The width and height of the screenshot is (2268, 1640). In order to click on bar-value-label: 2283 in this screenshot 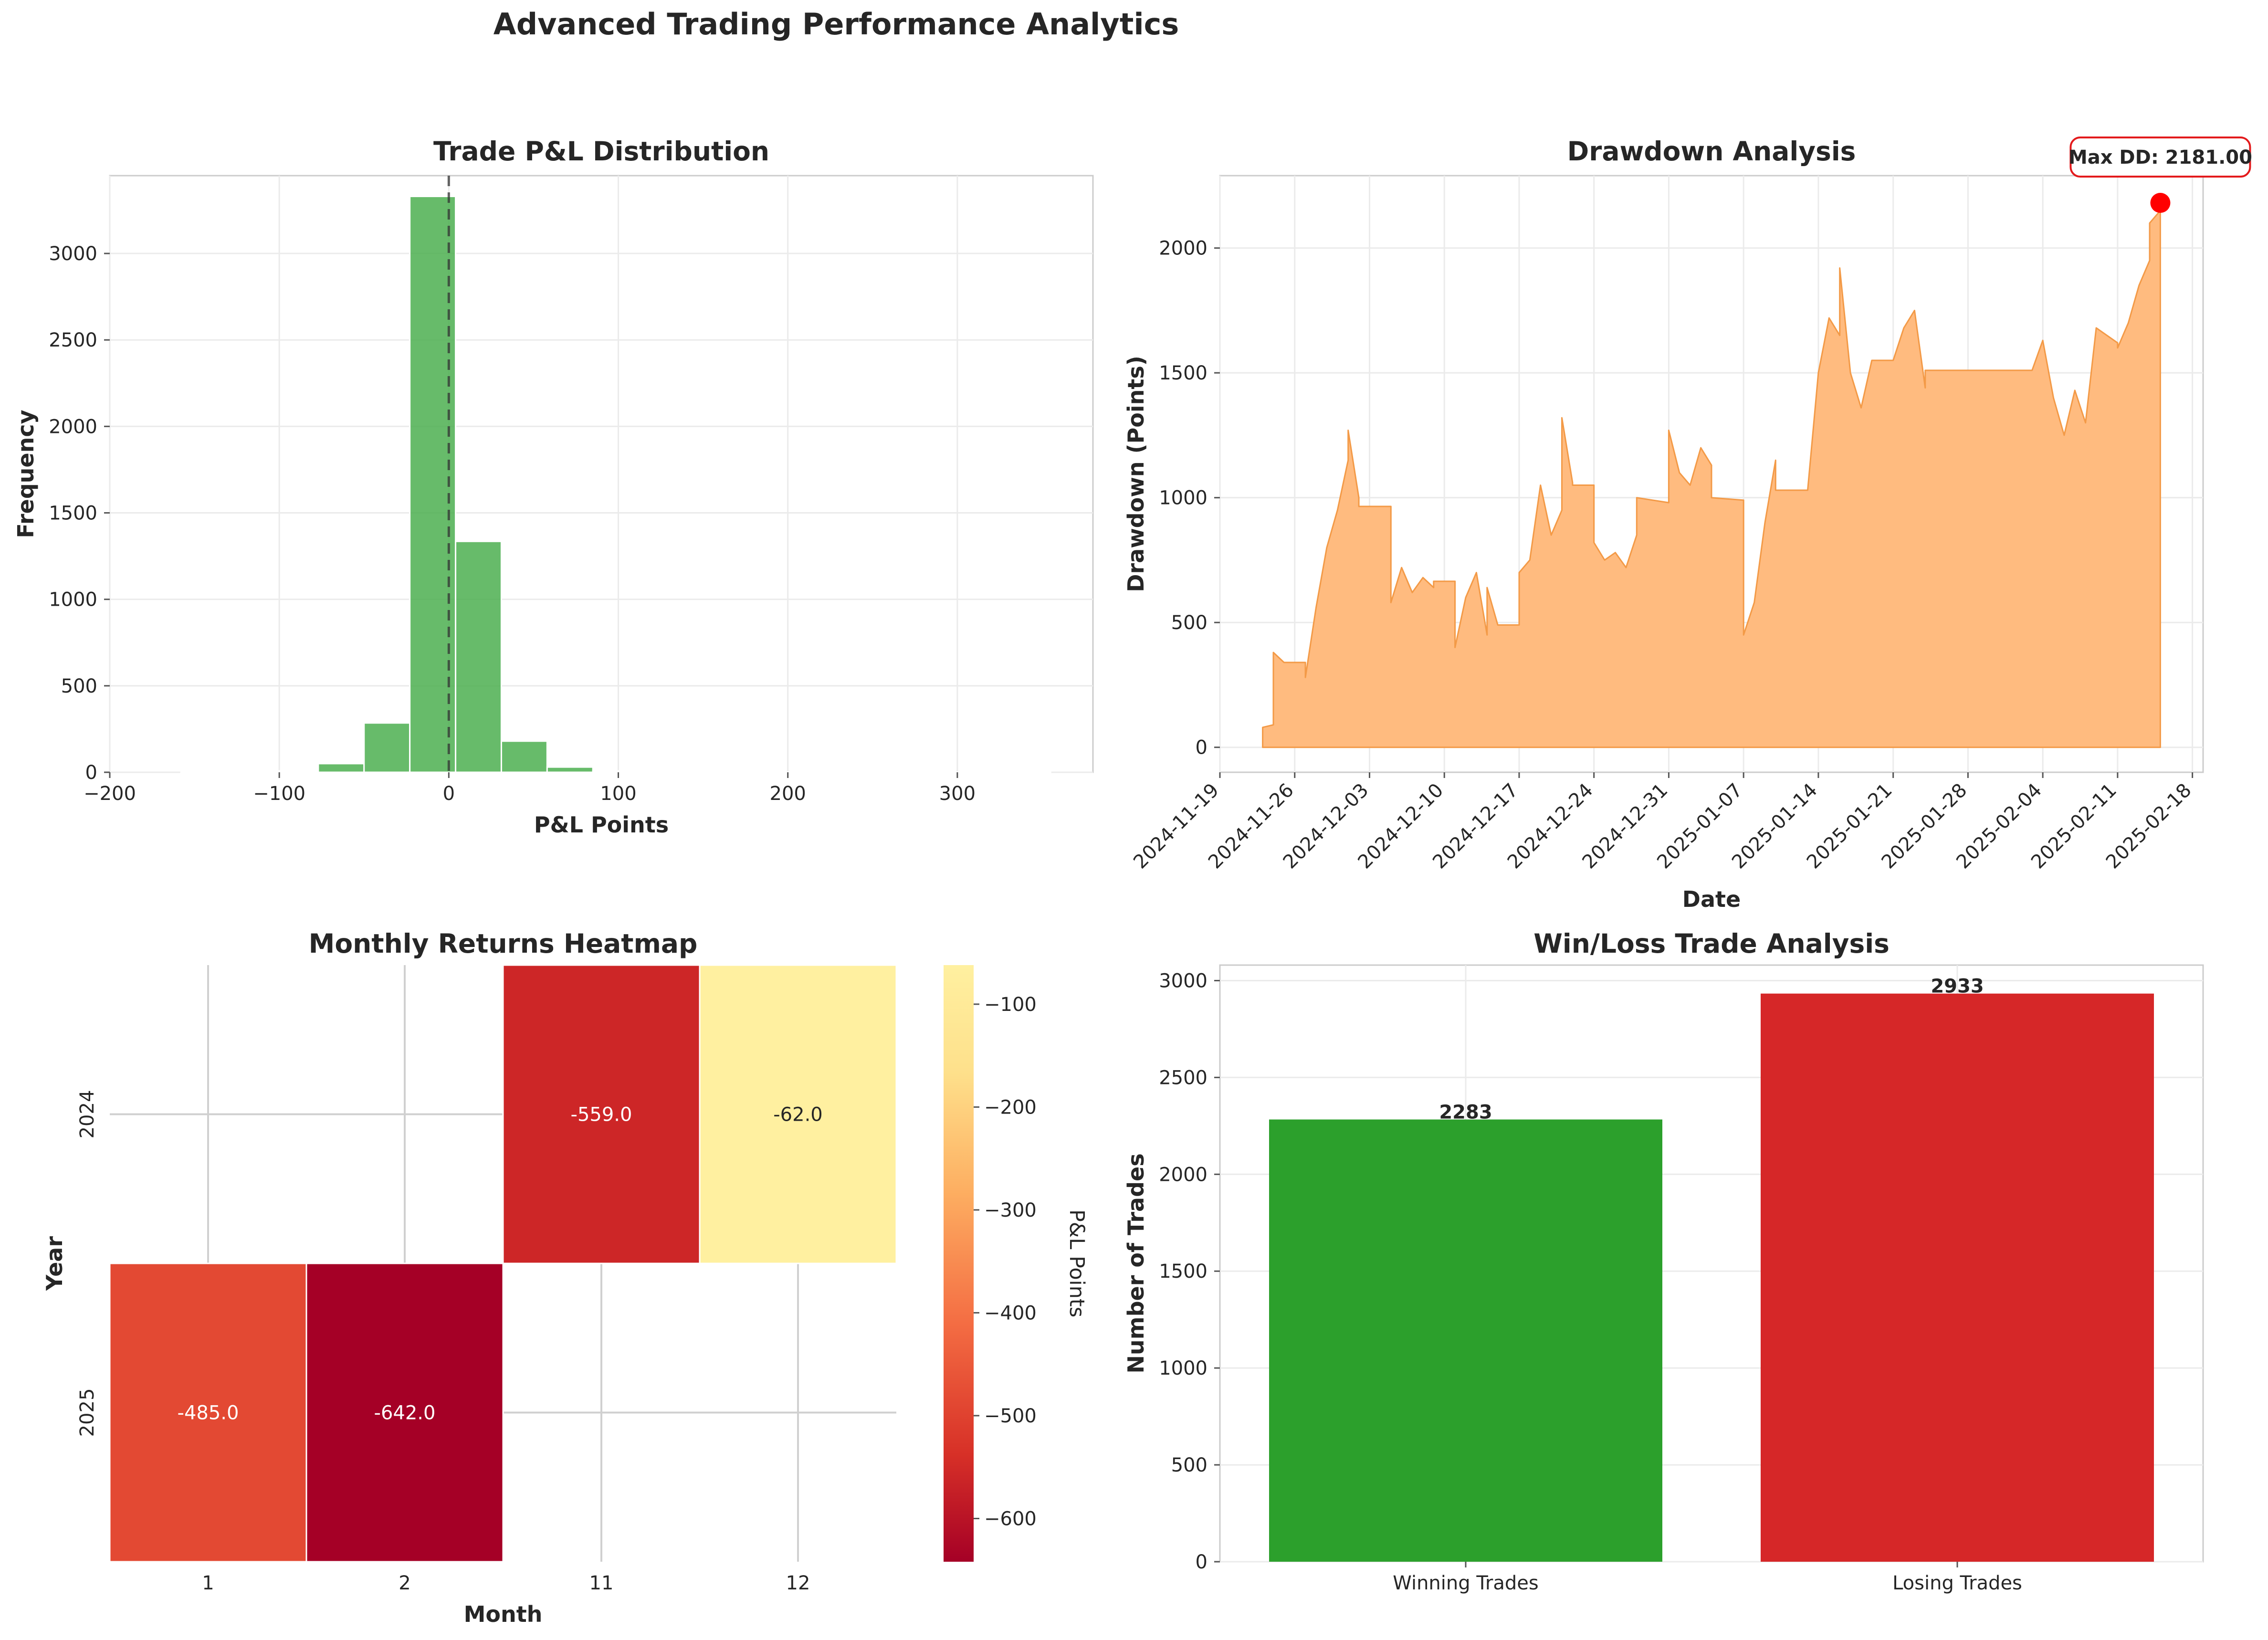, I will do `click(1466, 1112)`.